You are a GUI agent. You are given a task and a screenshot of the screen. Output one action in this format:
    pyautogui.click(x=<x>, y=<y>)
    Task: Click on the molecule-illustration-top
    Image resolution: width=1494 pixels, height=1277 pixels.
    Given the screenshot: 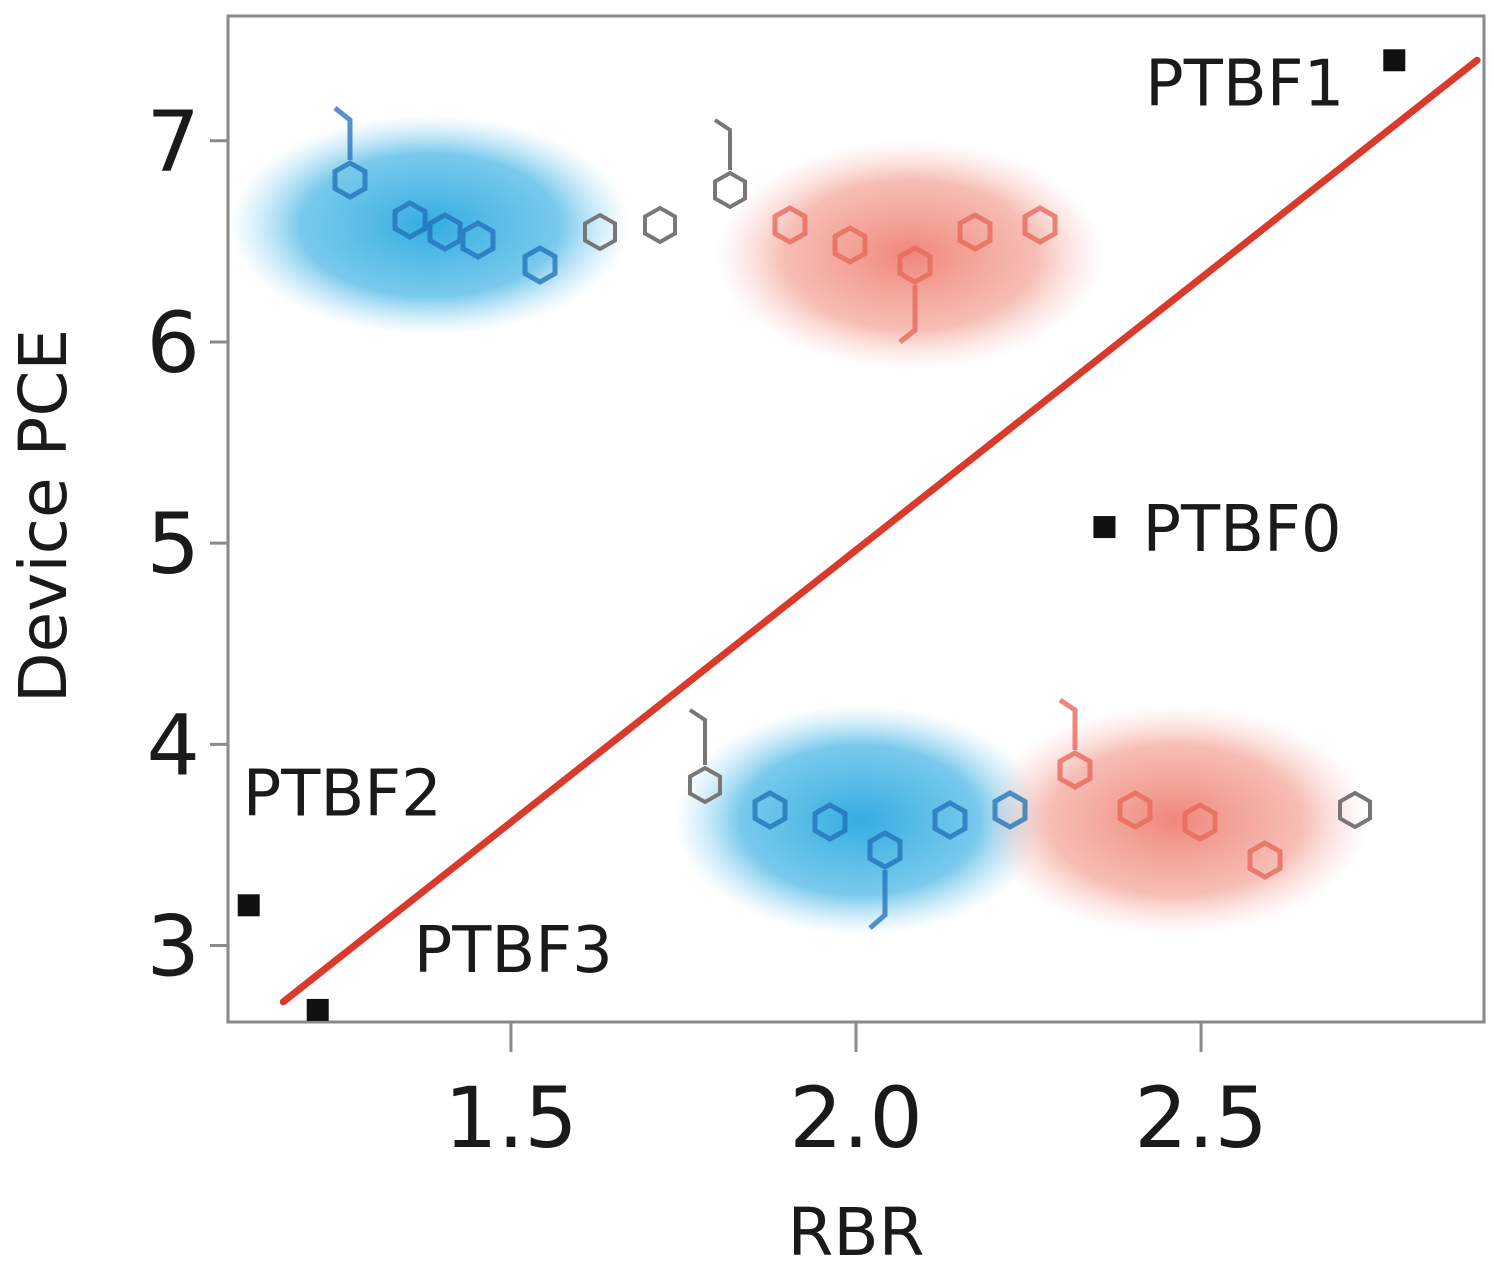 What is the action you would take?
    pyautogui.click(x=667, y=238)
    